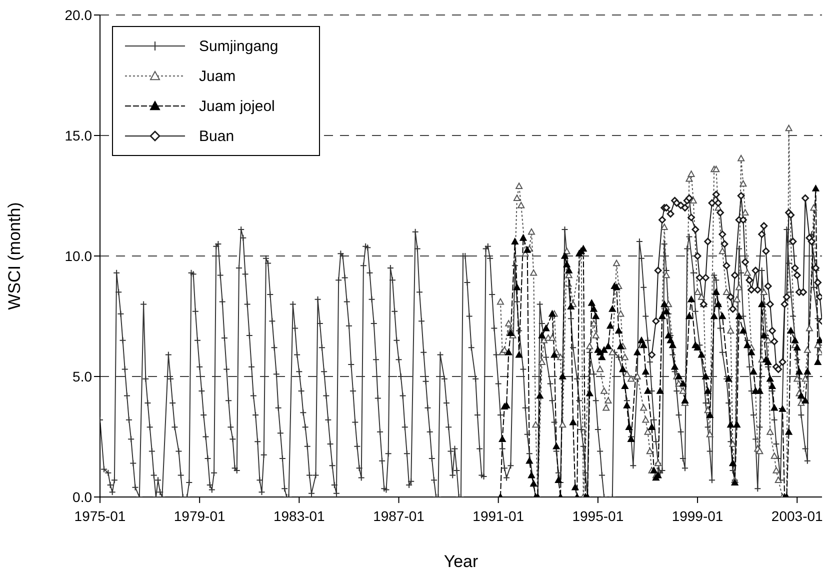  Describe the element at coordinates (498, 516) in the screenshot. I see `x-tick-label: 1991-01` at that location.